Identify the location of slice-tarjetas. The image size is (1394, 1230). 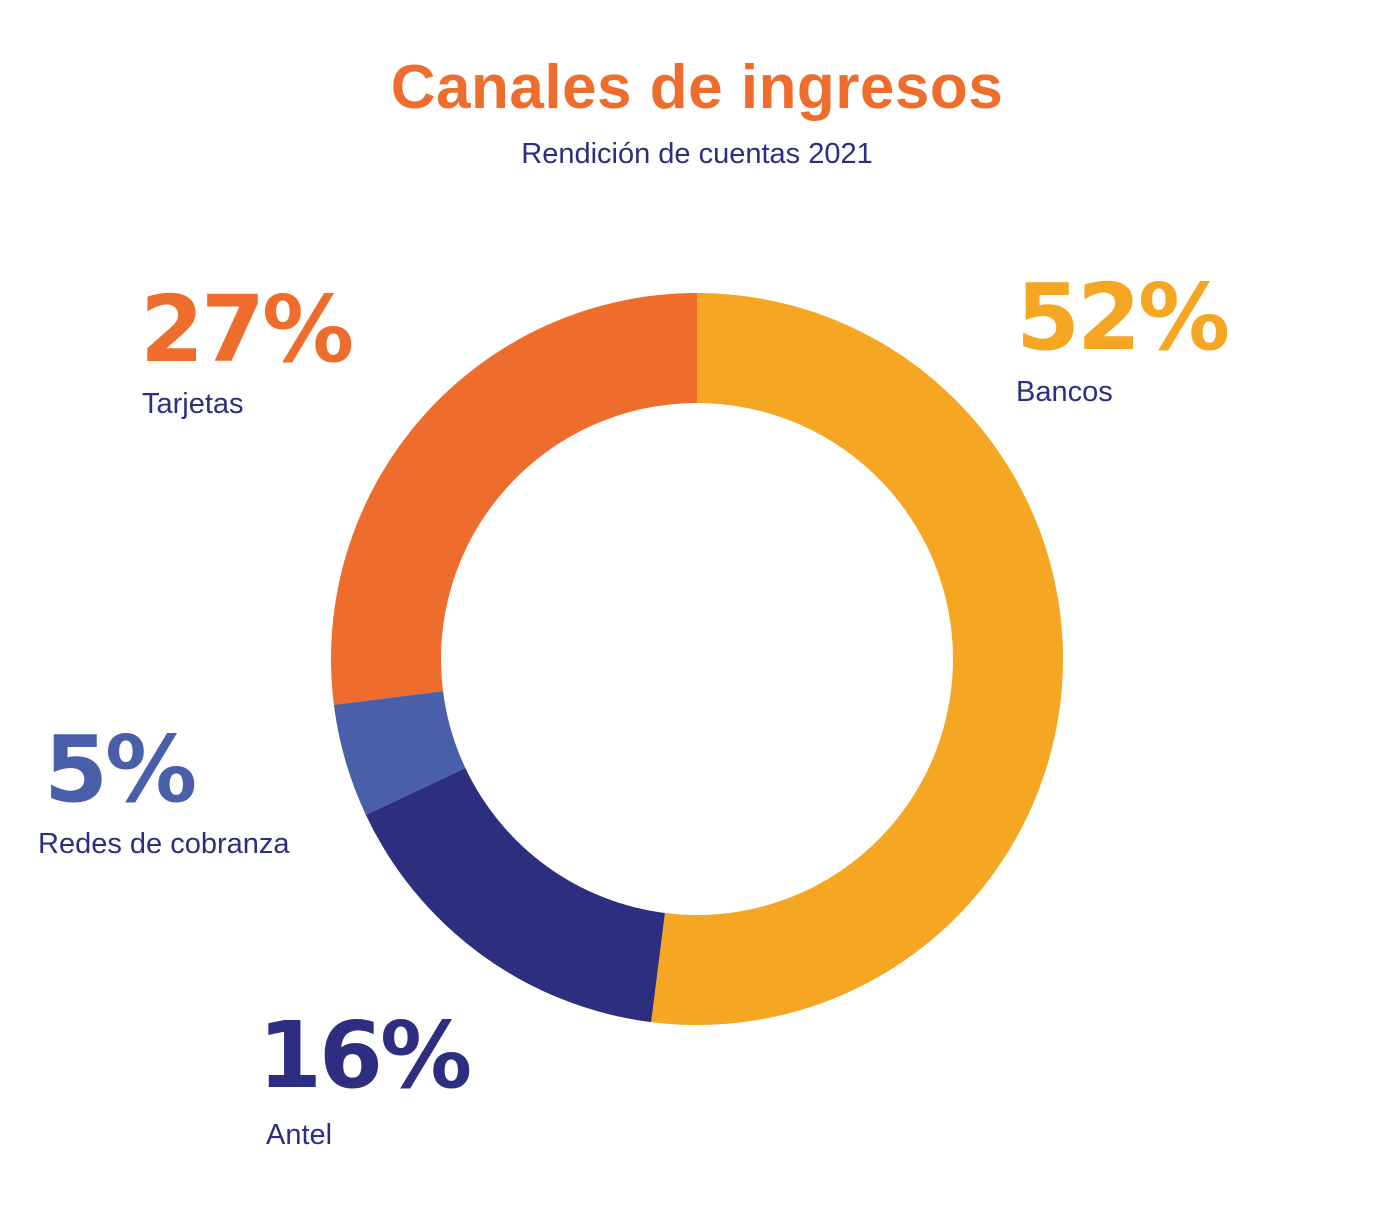
(514, 499).